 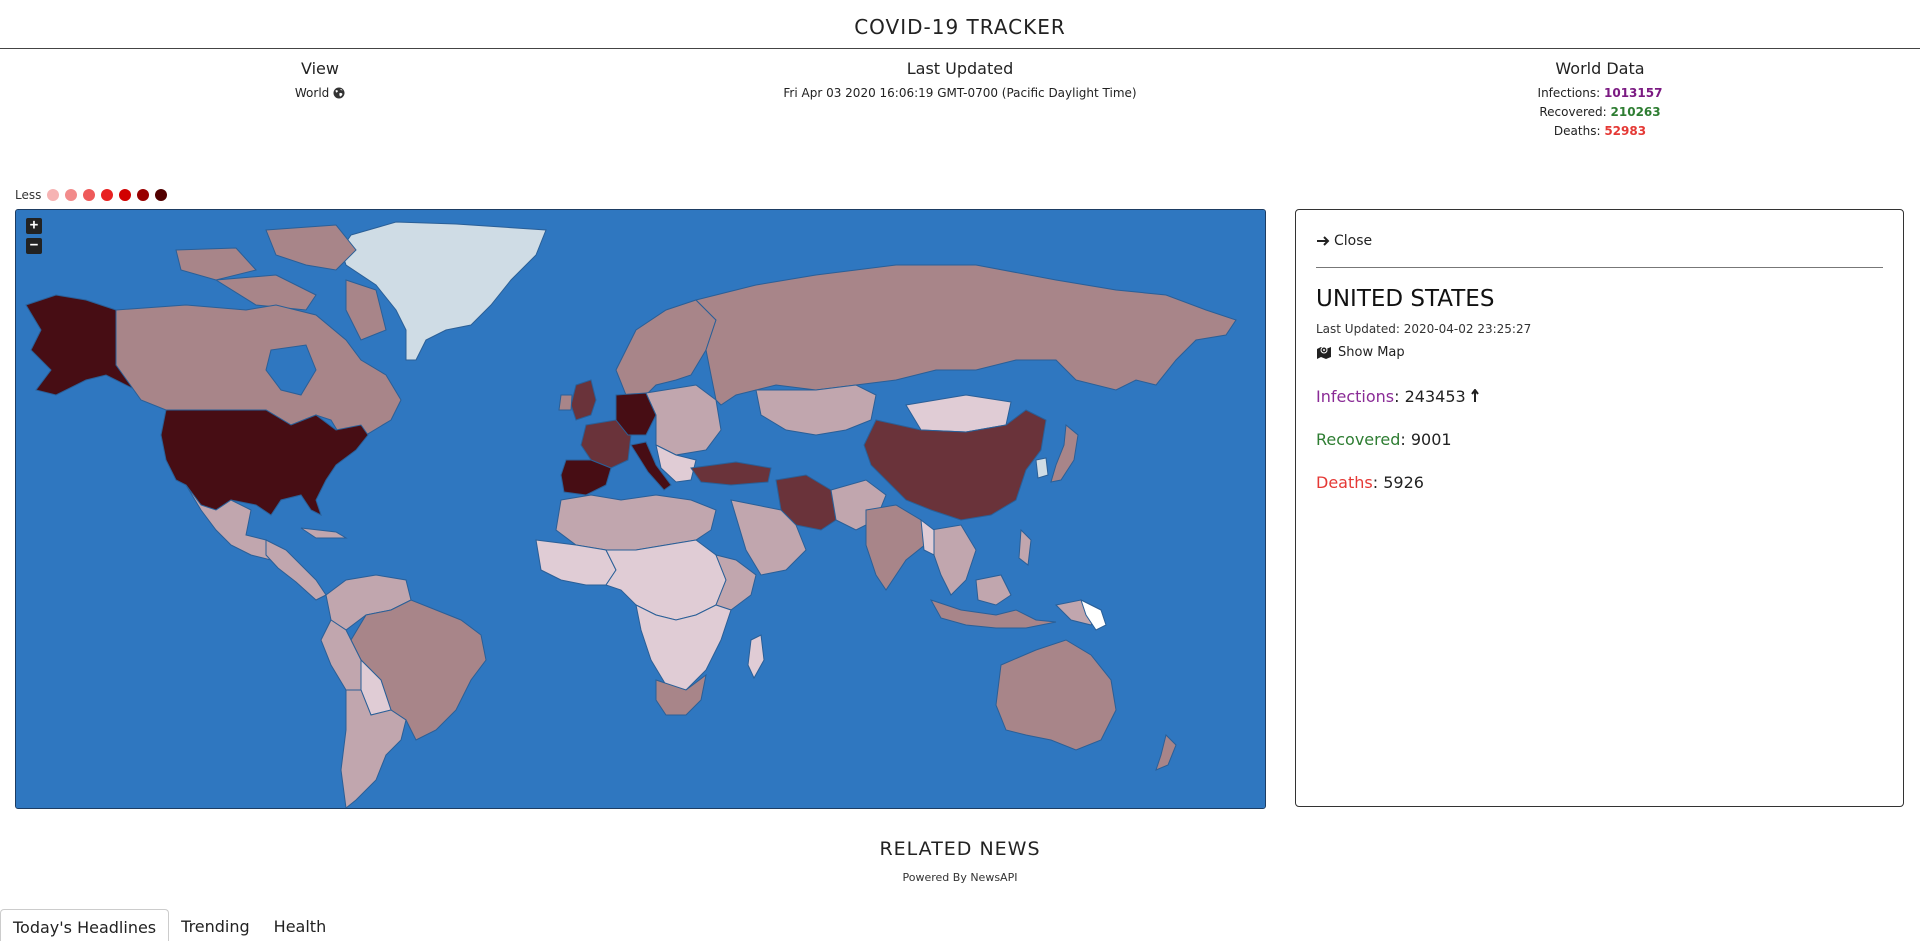 What do you see at coordinates (1633, 93) in the screenshot?
I see `world-infections-value: 1013157` at bounding box center [1633, 93].